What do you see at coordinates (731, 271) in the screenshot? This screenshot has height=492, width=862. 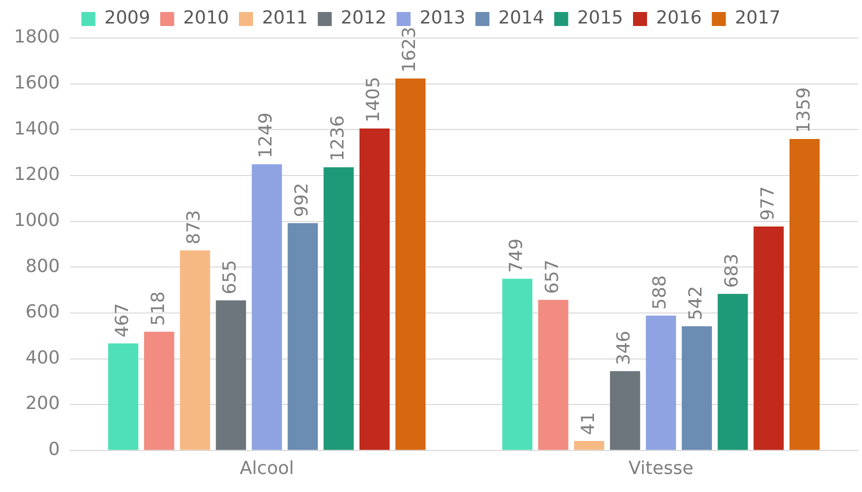 I see `data-label: 683` at bounding box center [731, 271].